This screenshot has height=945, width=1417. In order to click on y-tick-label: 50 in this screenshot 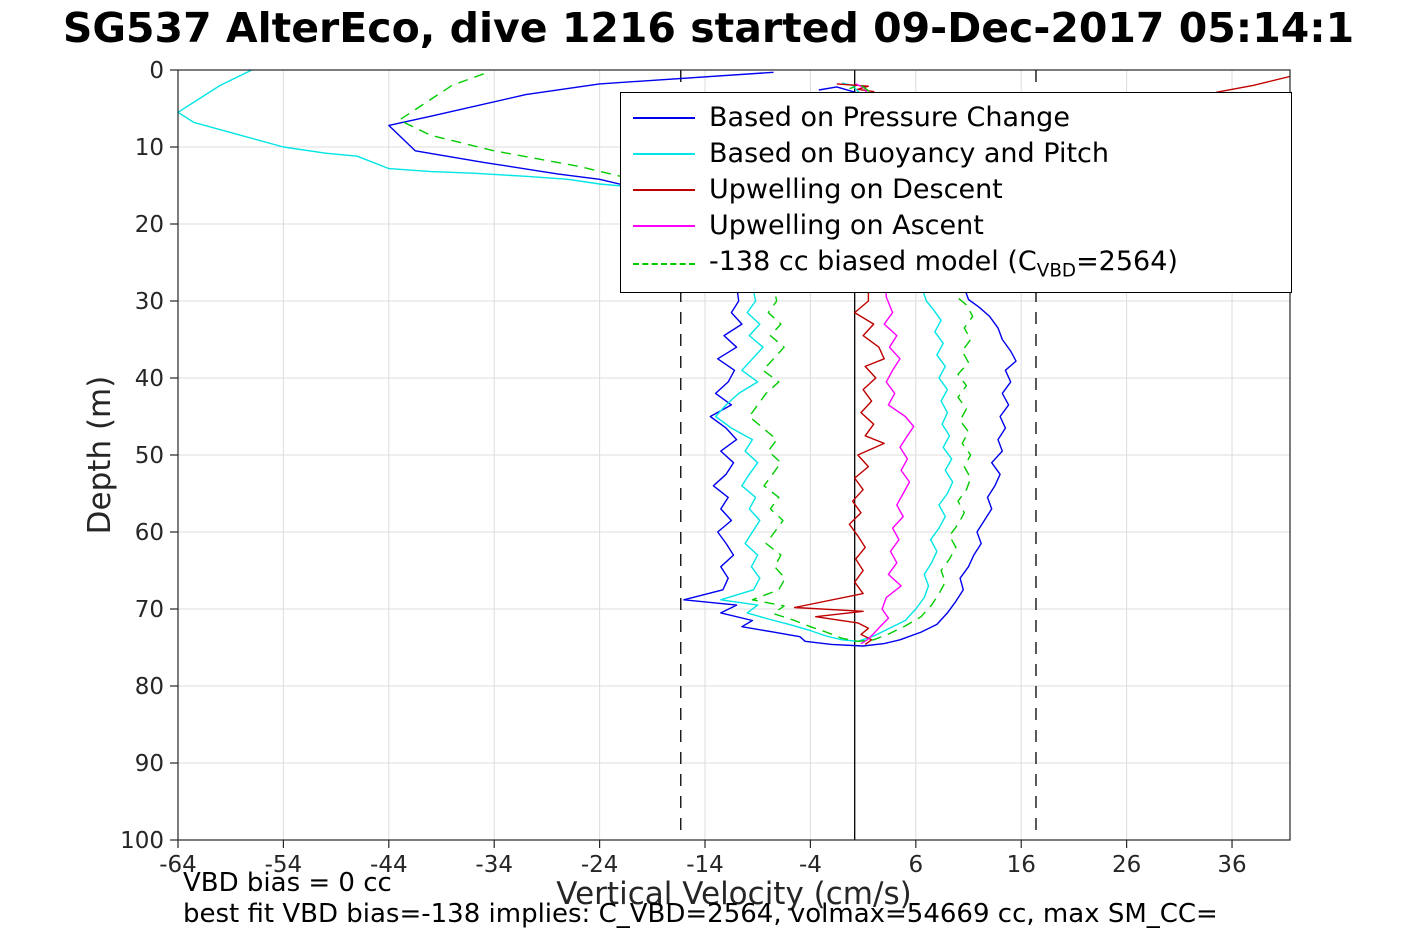, I will do `click(149, 456)`.